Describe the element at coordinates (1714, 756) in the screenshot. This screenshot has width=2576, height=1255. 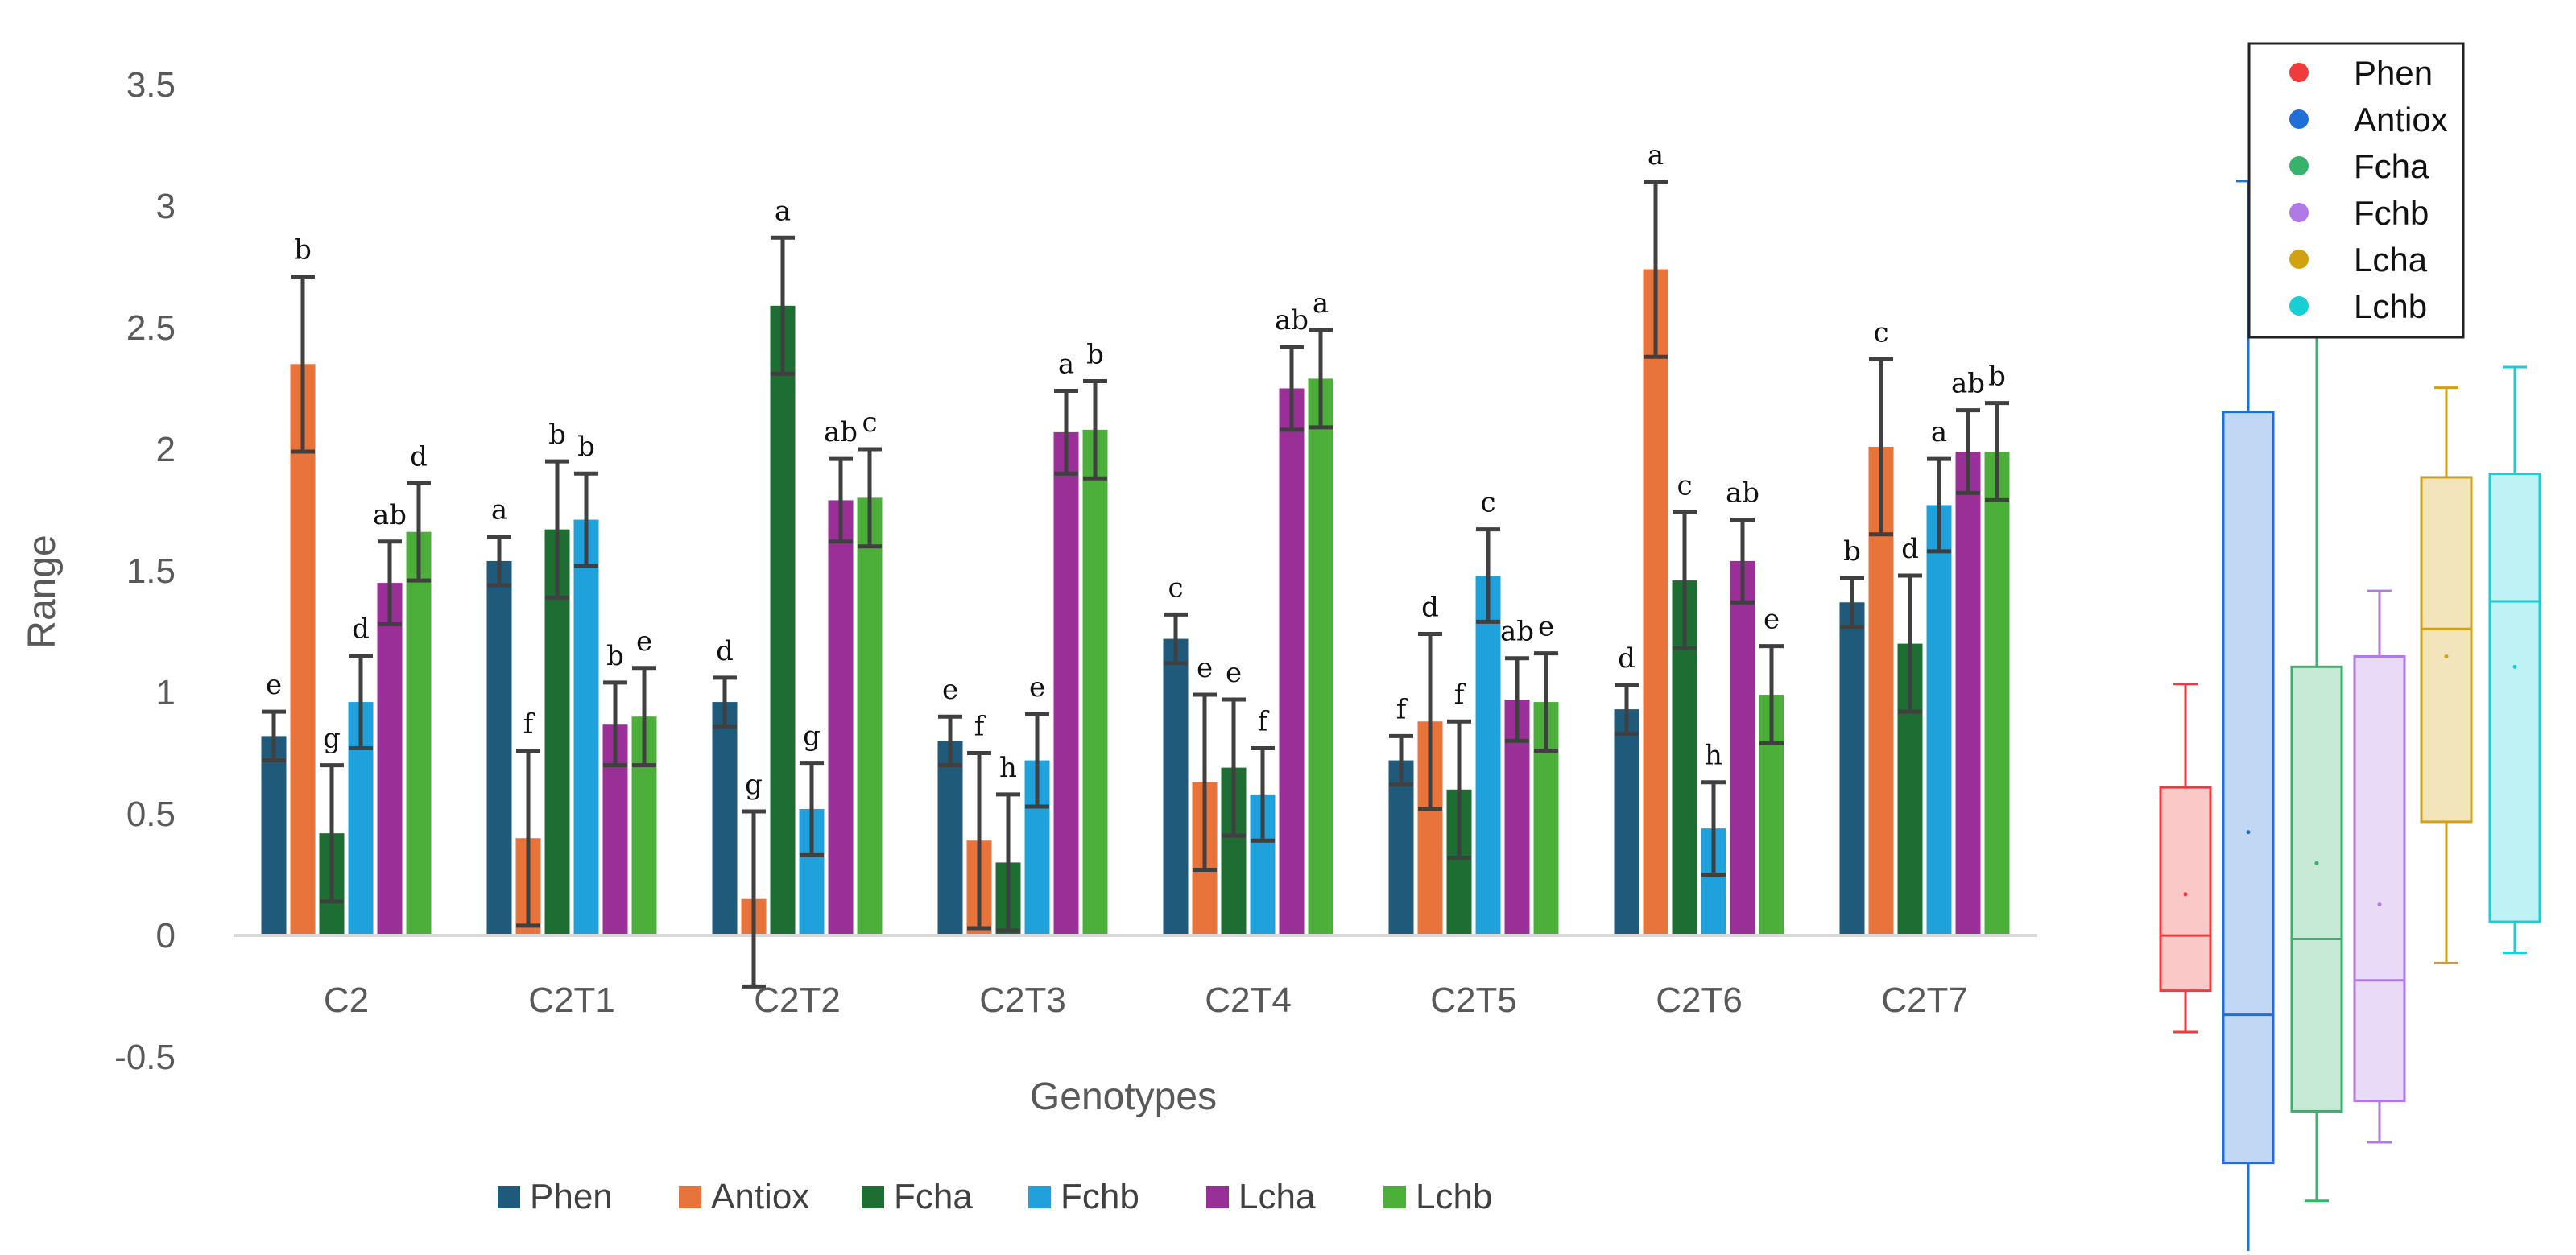
I see `sig-letter-fchb-c2t6: h` at that location.